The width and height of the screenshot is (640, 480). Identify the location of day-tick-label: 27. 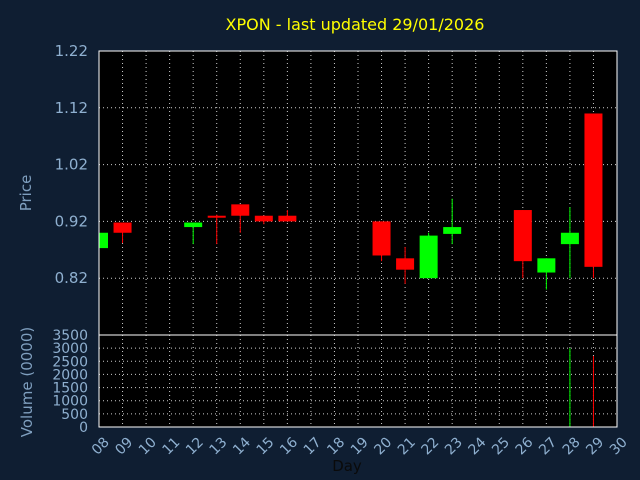
(548, 446).